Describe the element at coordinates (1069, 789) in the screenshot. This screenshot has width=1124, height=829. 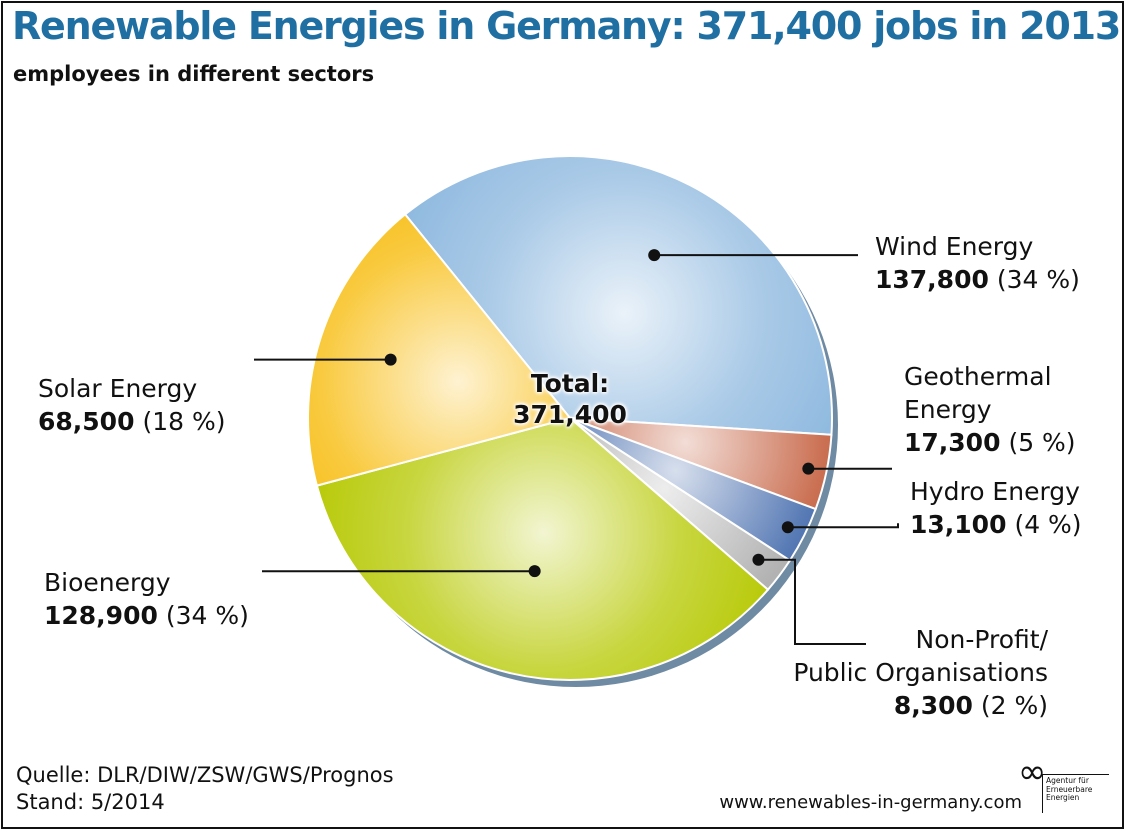
I see `logo-line-2: Erneuerbare` at that location.